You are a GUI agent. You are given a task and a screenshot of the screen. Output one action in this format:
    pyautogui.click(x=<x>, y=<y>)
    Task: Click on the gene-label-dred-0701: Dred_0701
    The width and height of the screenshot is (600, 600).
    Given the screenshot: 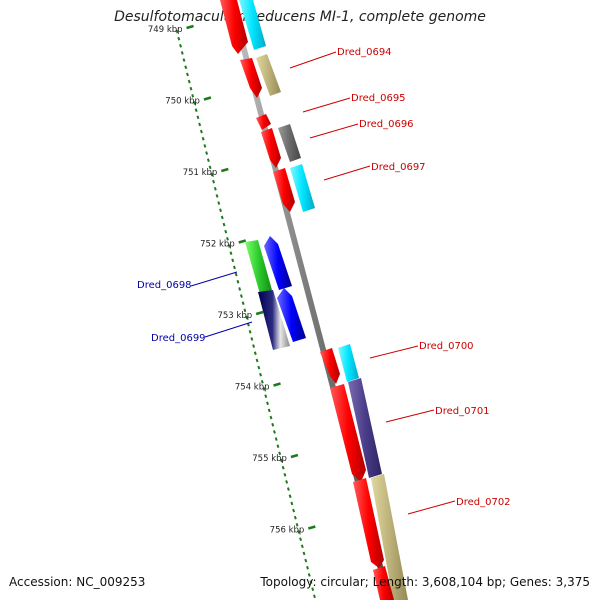 What is the action you would take?
    pyautogui.click(x=462, y=411)
    